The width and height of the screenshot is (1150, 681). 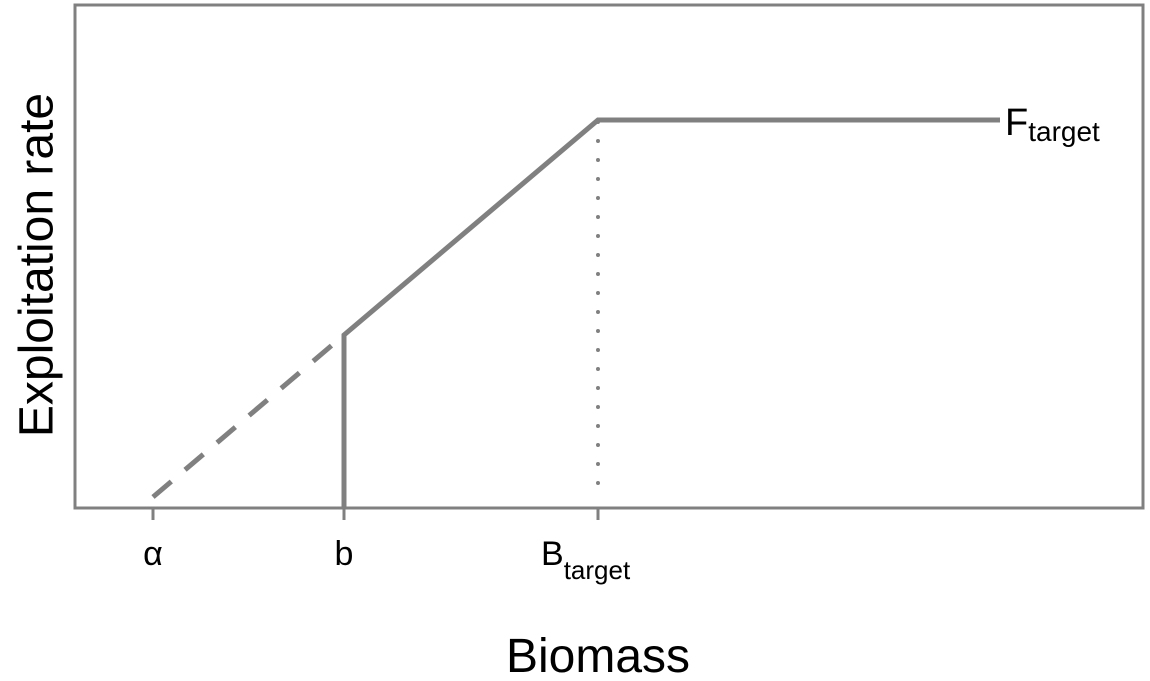 What do you see at coordinates (344, 554) in the screenshot?
I see `tick-label: b` at bounding box center [344, 554].